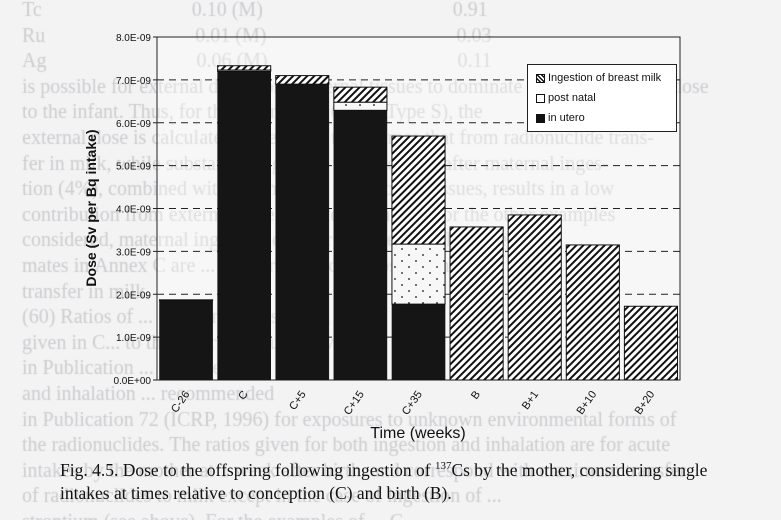 The width and height of the screenshot is (781, 520). What do you see at coordinates (540, 78) in the screenshot?
I see `hatch-swatch-icon` at bounding box center [540, 78].